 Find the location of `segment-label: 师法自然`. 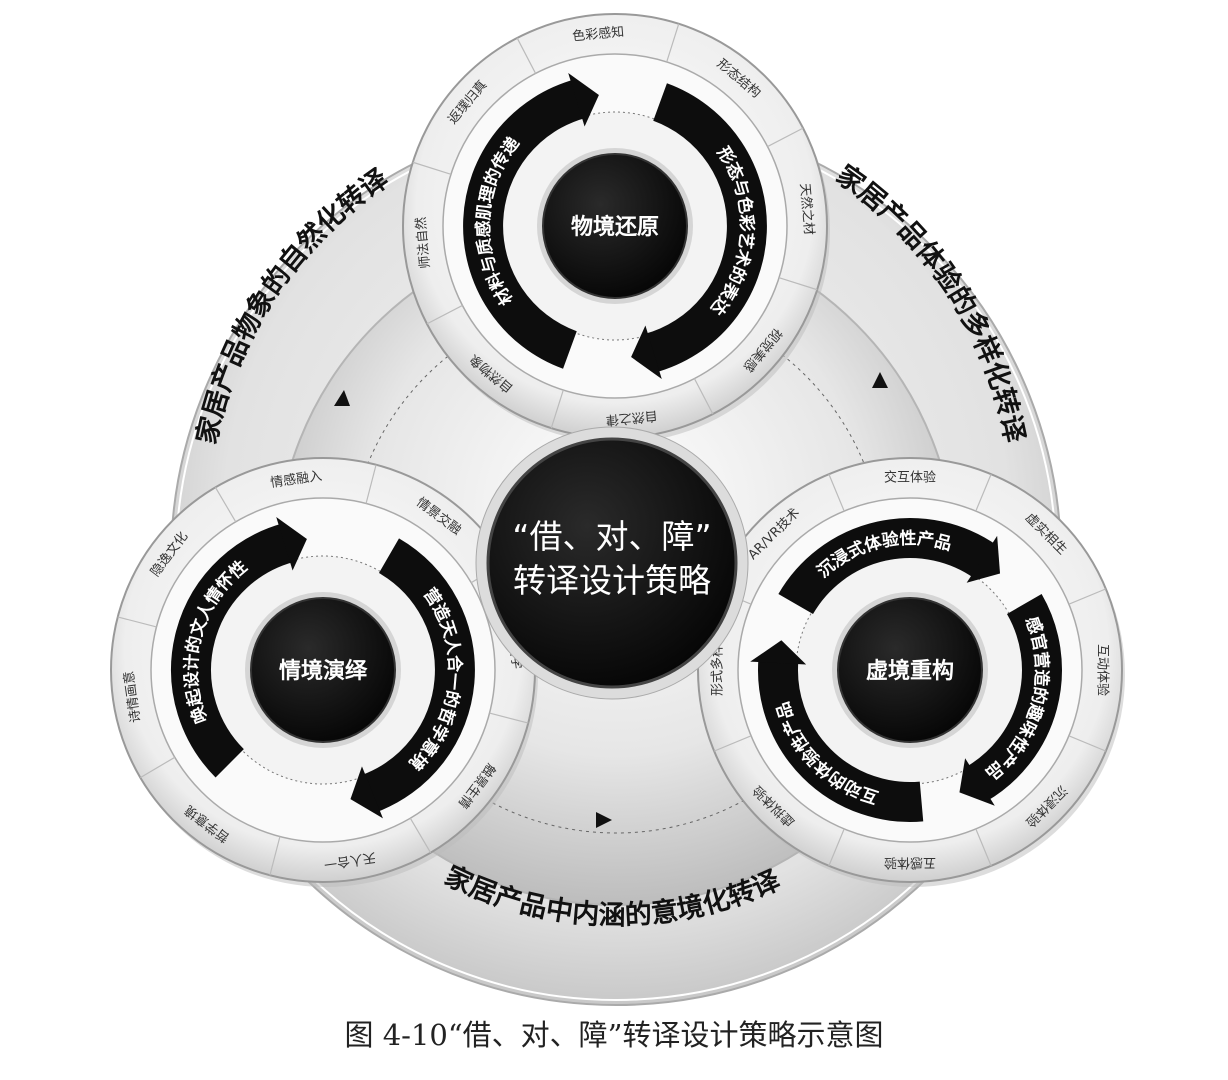

segment-label: 师法自然 is located at coordinates (423, 242).